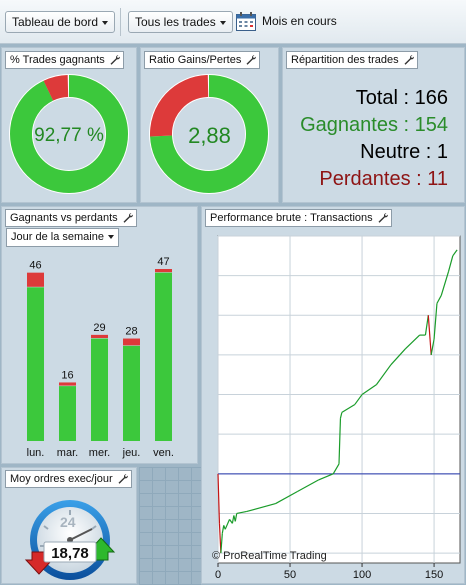  What do you see at coordinates (163, 271) in the screenshot?
I see `bar-losers-ven.` at bounding box center [163, 271].